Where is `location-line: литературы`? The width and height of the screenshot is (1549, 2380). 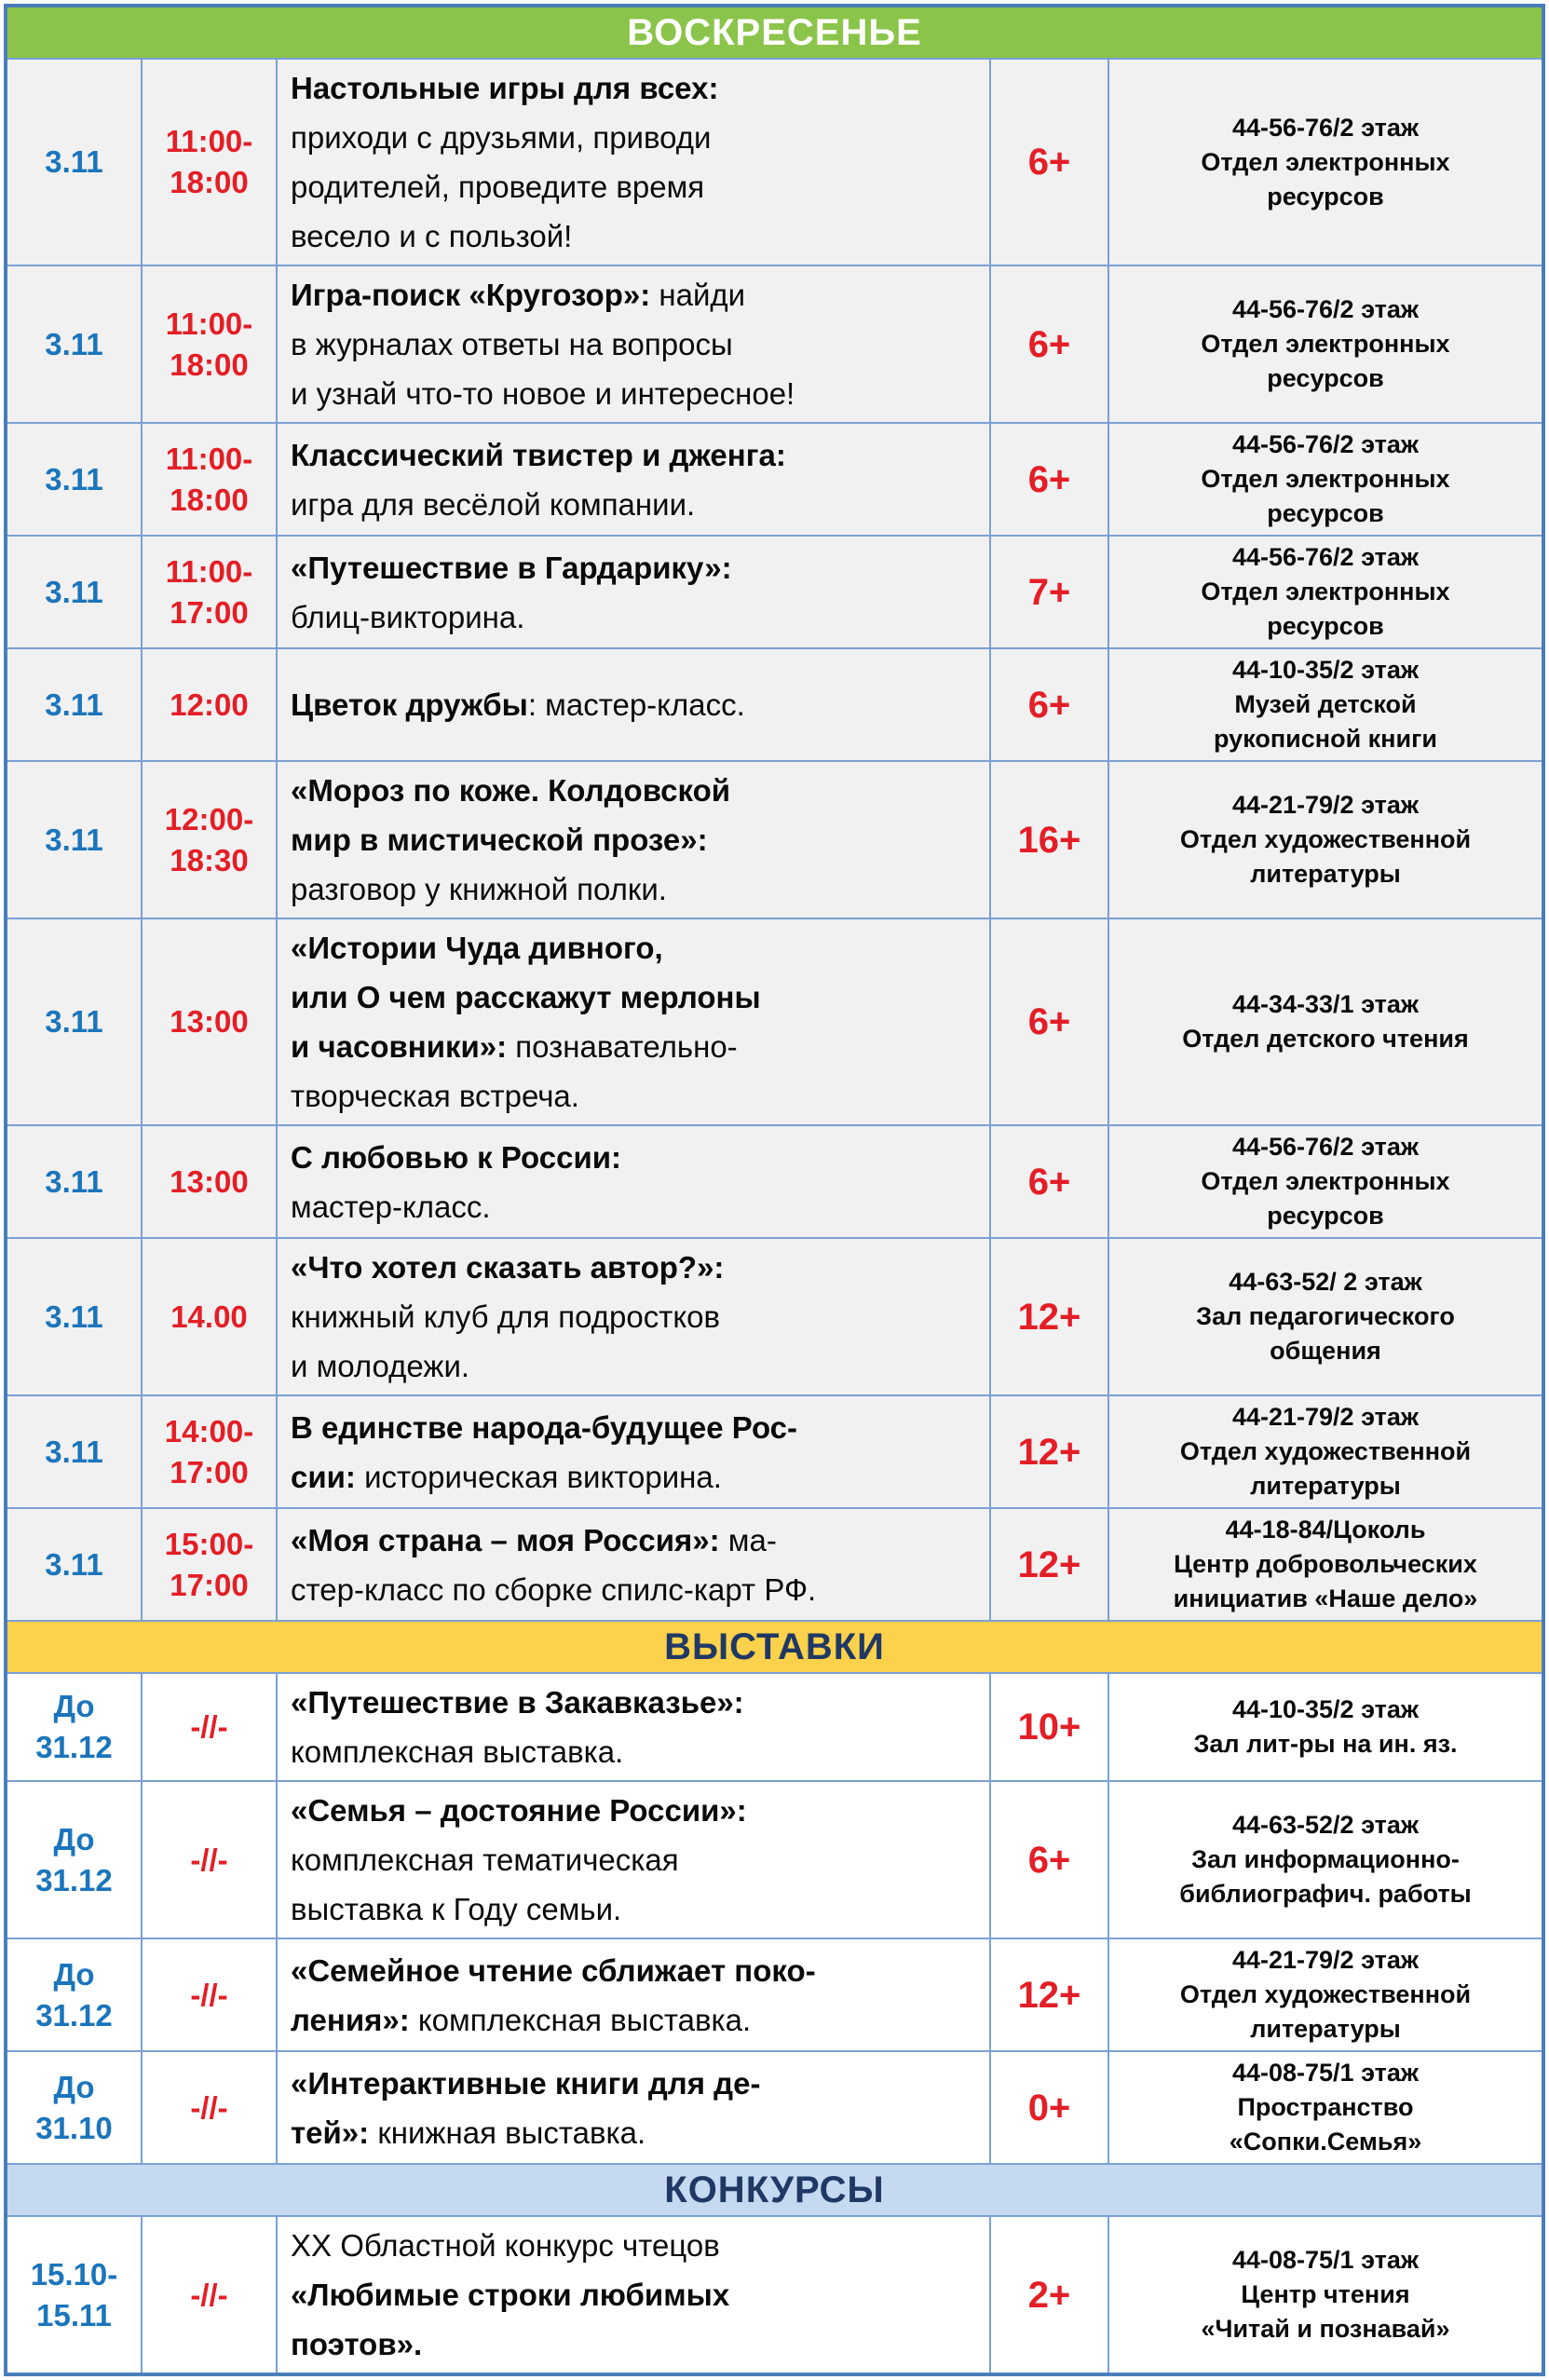 location-line: литературы is located at coordinates (1325, 1486).